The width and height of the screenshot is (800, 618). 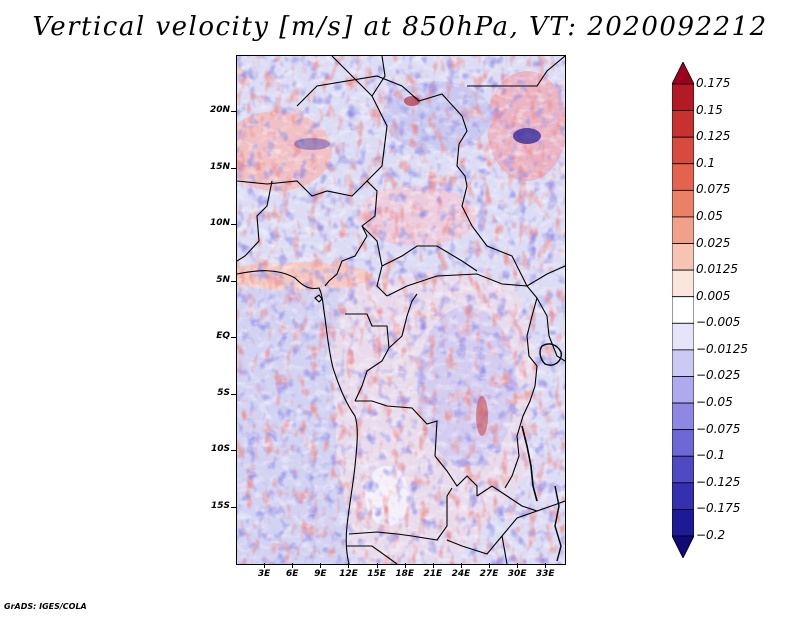 What do you see at coordinates (517, 574) in the screenshot?
I see `lon-label: 30E` at bounding box center [517, 574].